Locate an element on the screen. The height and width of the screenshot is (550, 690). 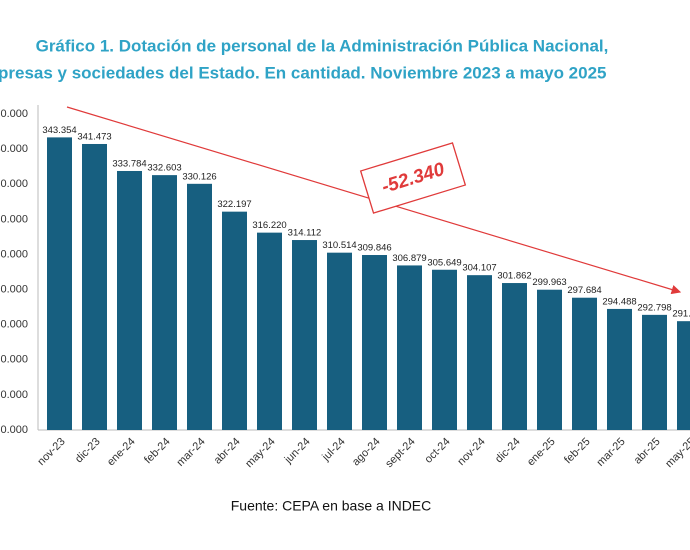
x-tick-label: ago-24 is located at coordinates (366, 452).